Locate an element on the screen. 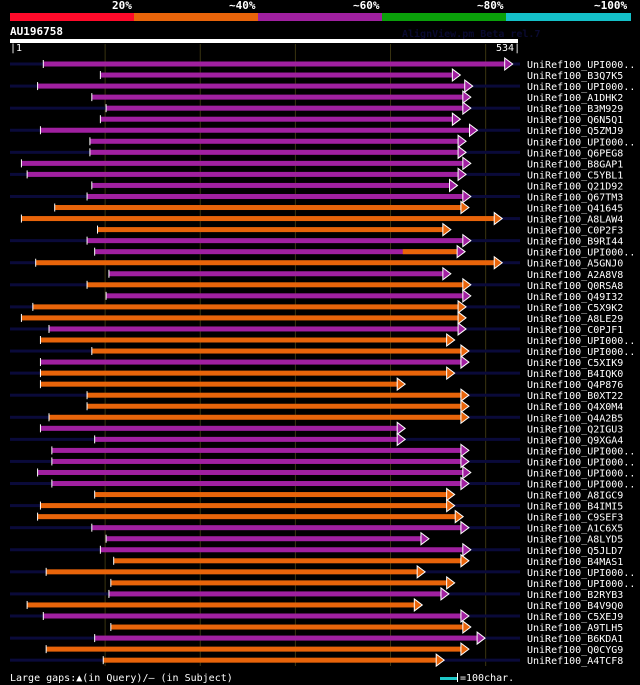 The width and height of the screenshot is (640, 685). hit-name: UniRef100_Q67TM3 is located at coordinates (575, 197).